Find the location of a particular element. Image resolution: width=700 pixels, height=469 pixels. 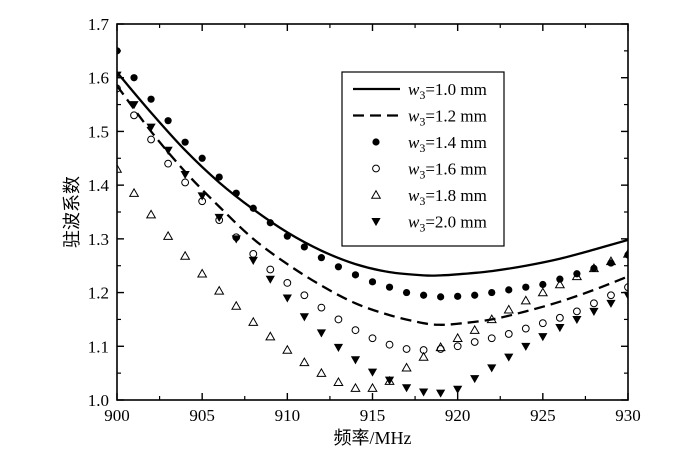

legend-entry-label: w3=1.4 mm is located at coordinates (447, 144).